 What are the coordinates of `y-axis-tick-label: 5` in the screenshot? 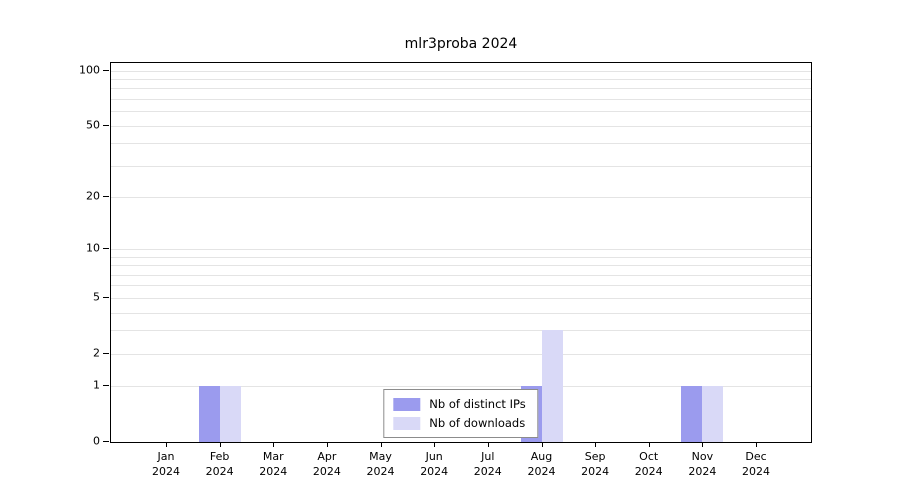 It's located at (96, 297).